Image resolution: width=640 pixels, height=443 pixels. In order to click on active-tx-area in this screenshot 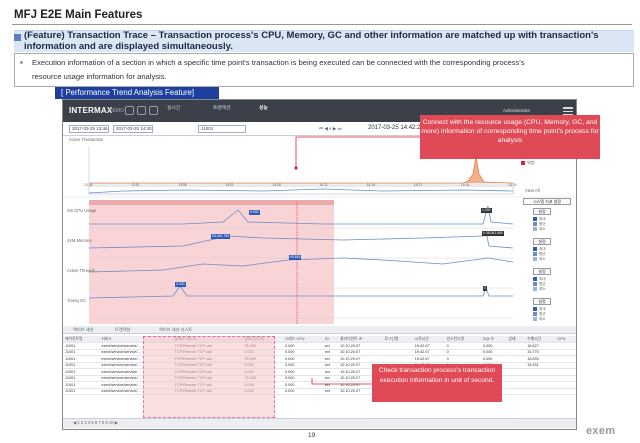, I will do `click(301, 169)`.